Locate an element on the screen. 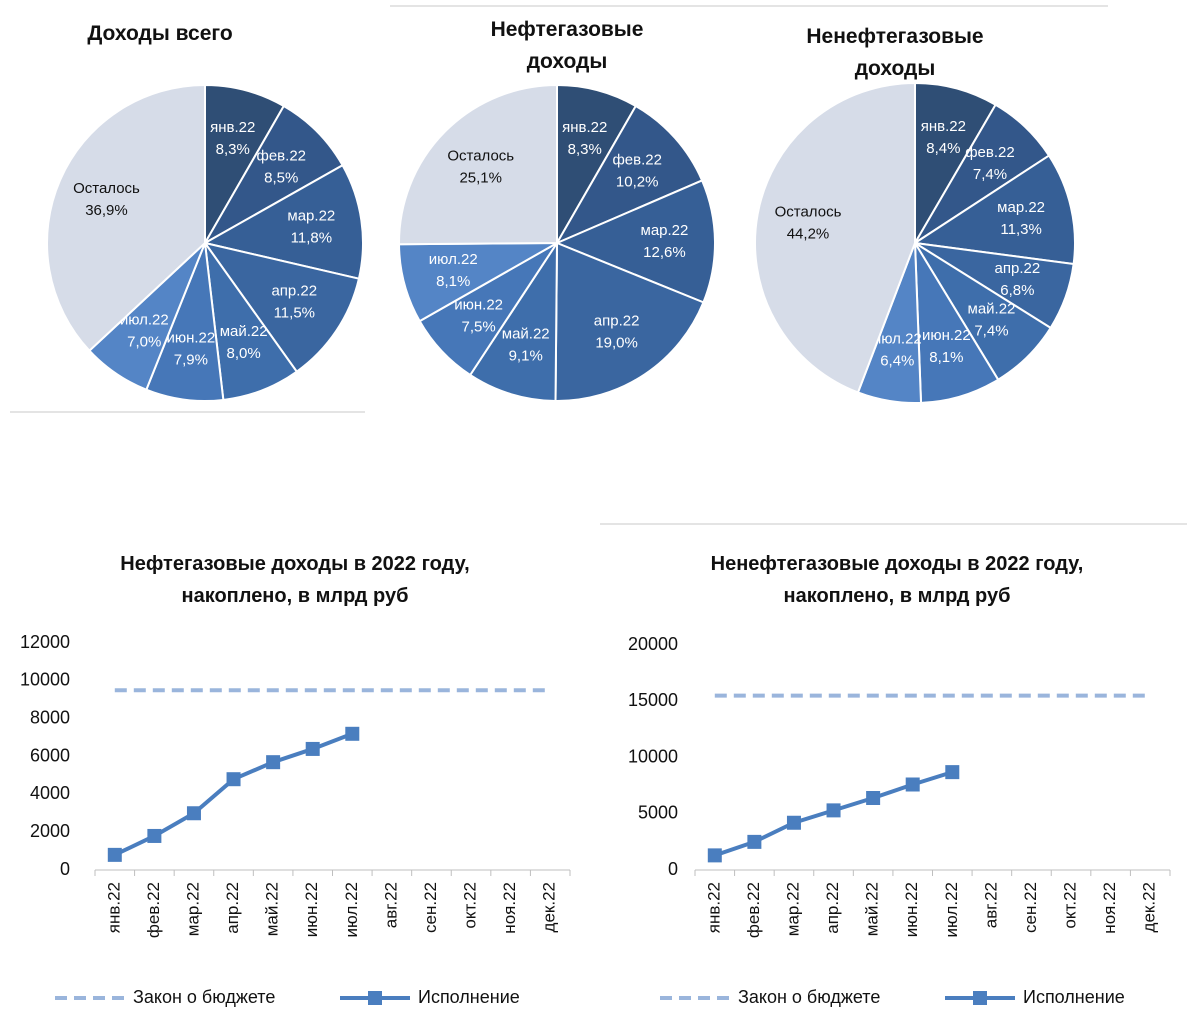 This screenshot has height=1027, width=1187. slice-value: 8,4% is located at coordinates (943, 148).